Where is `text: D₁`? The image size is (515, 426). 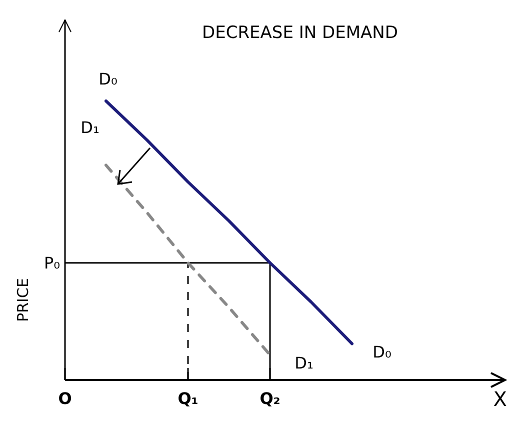 text: D₁ is located at coordinates (90, 127).